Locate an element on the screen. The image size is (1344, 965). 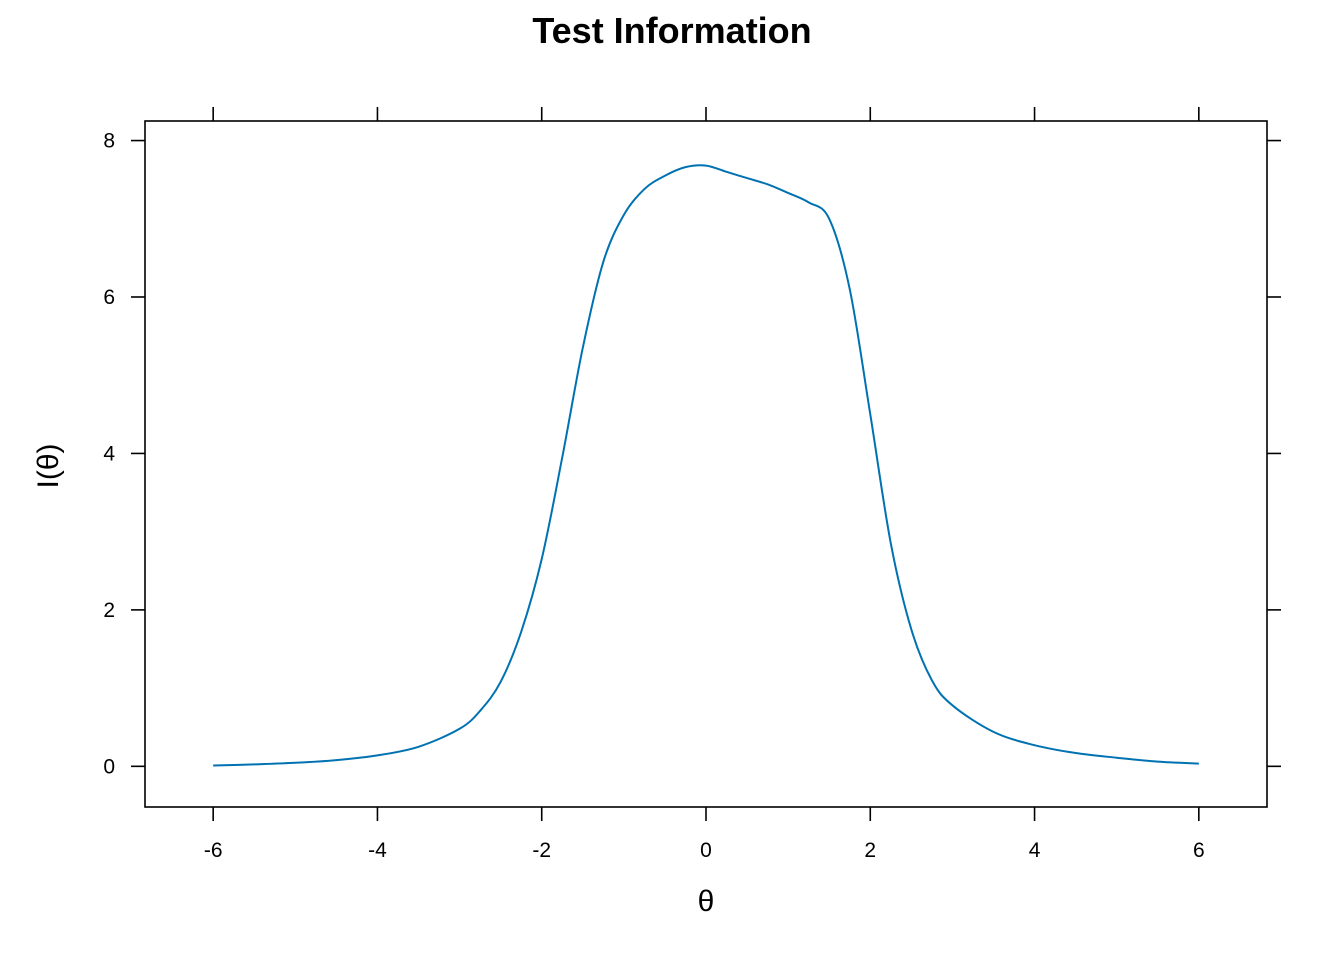
y-axis-tick-labels: 0 2 4 6 8 is located at coordinates (109, 454).